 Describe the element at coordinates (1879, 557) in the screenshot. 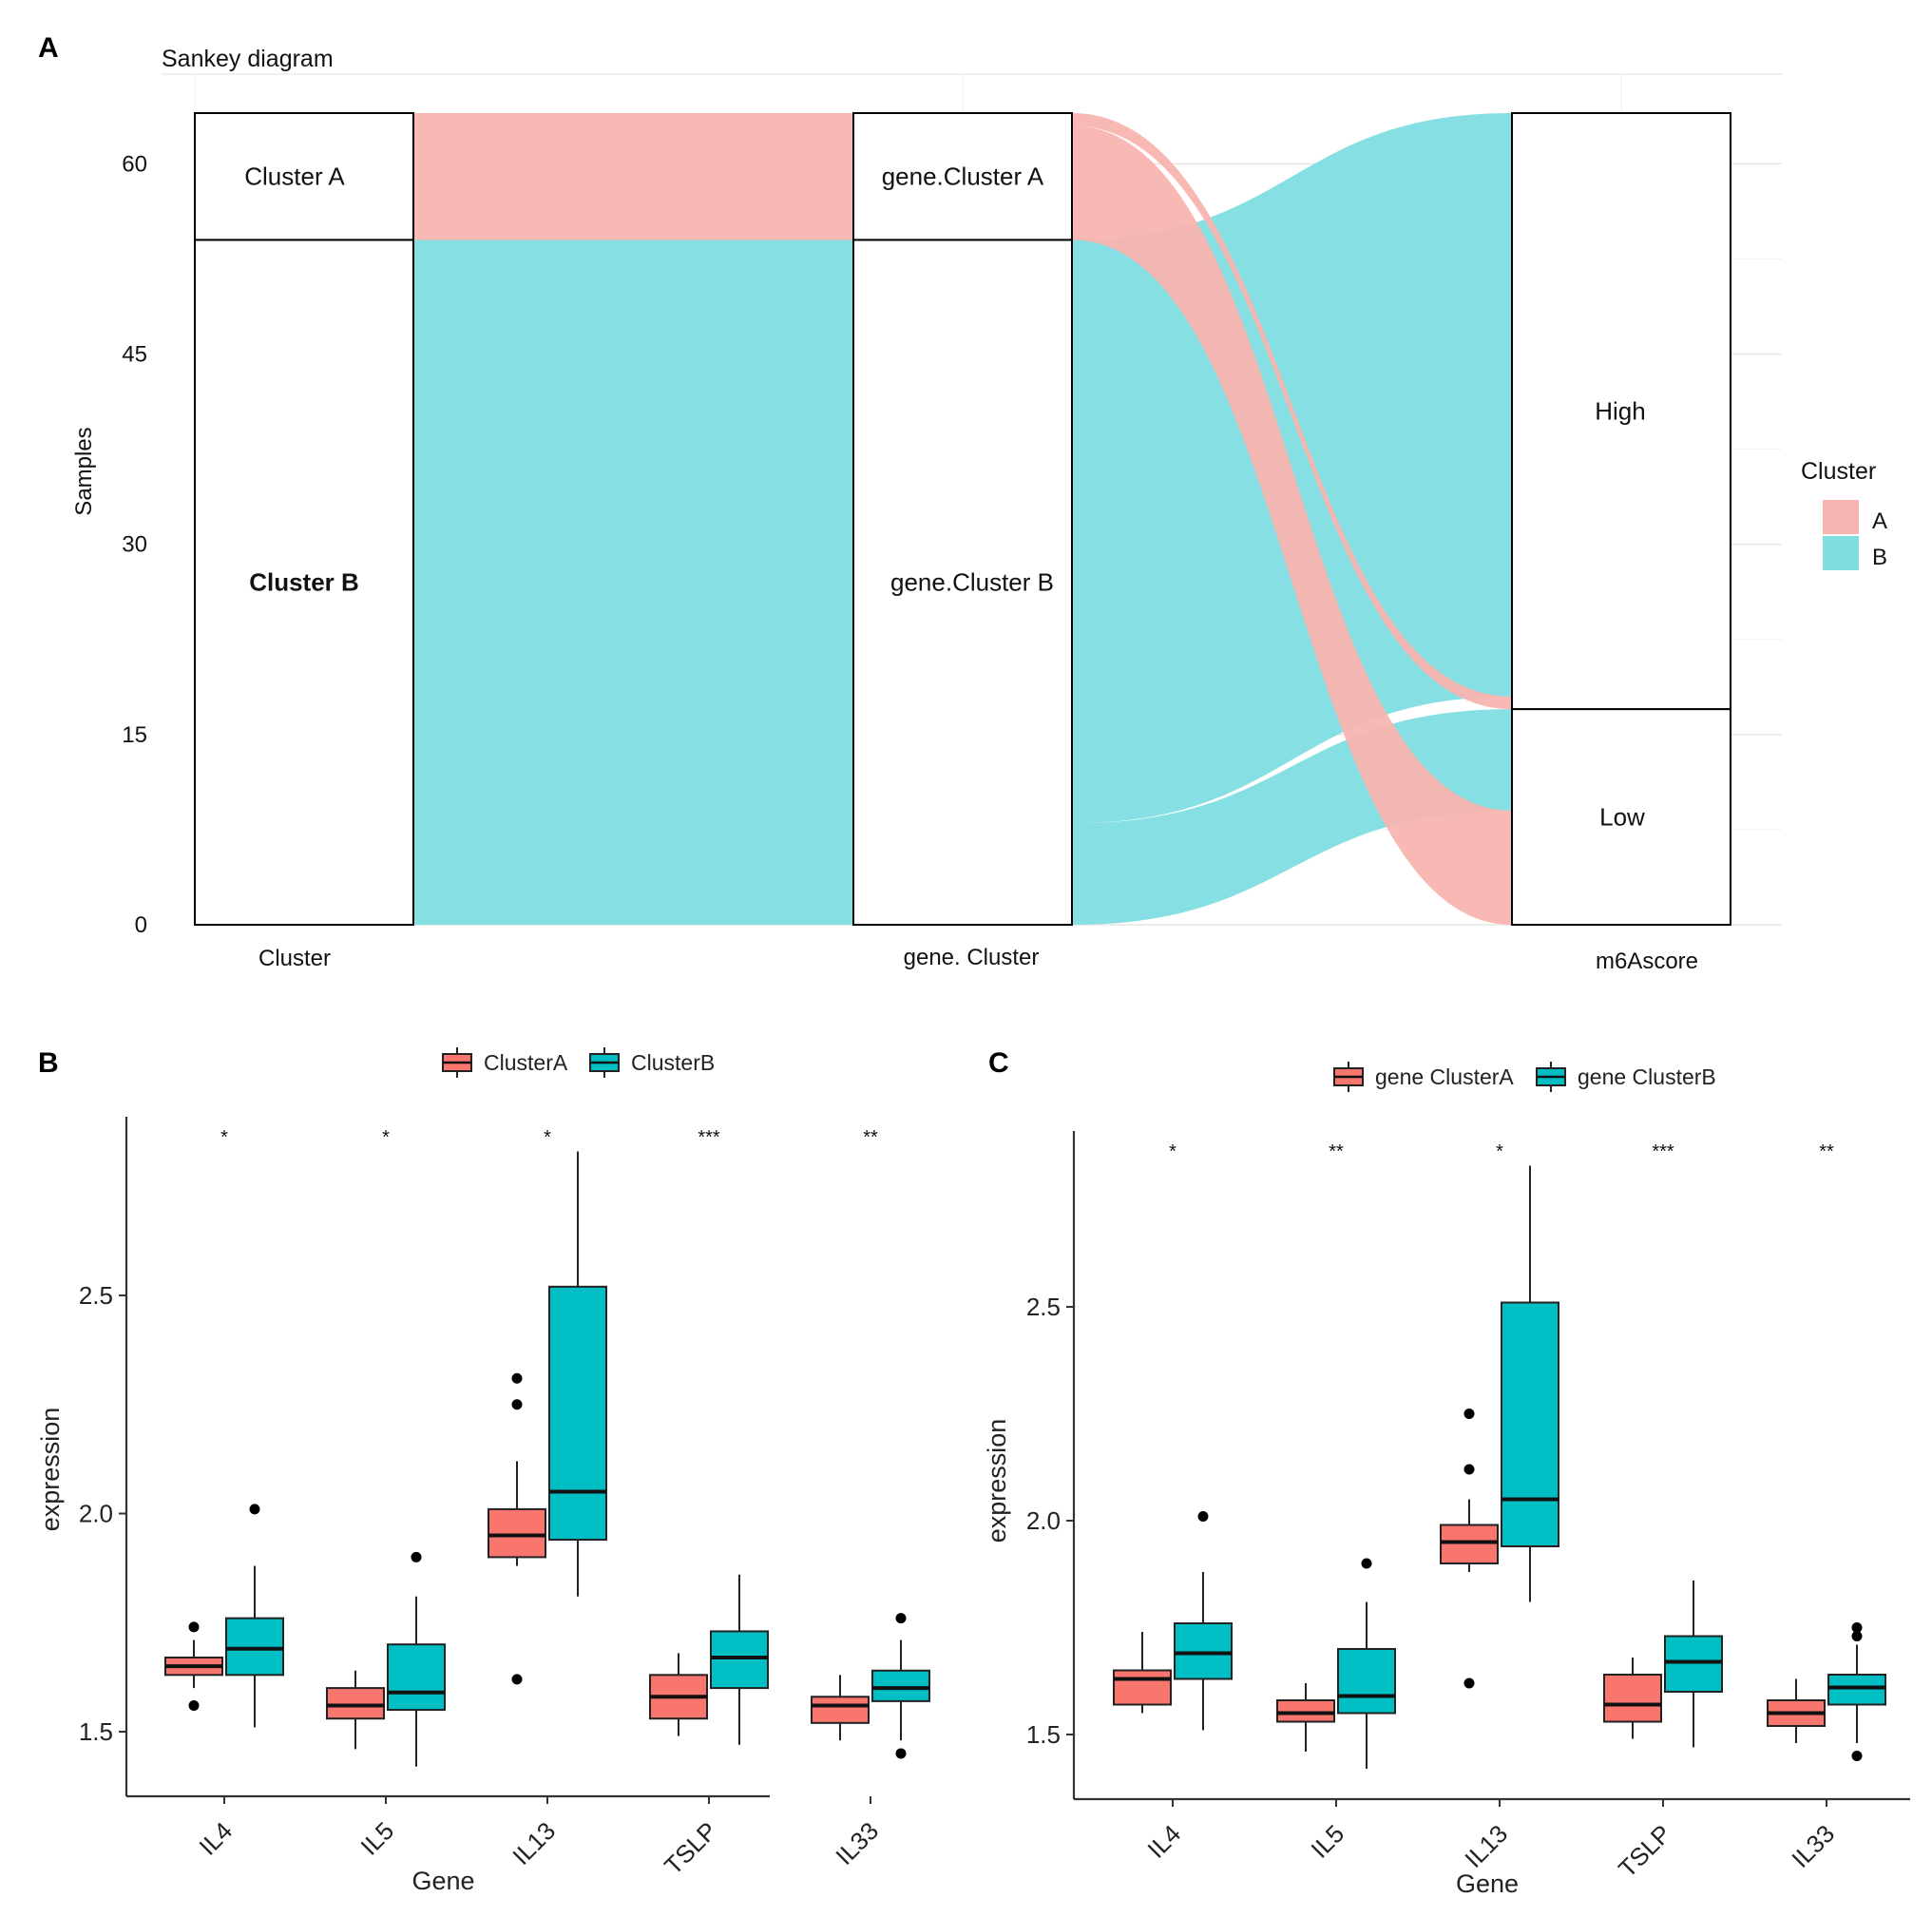

I see `legend-label: B` at that location.